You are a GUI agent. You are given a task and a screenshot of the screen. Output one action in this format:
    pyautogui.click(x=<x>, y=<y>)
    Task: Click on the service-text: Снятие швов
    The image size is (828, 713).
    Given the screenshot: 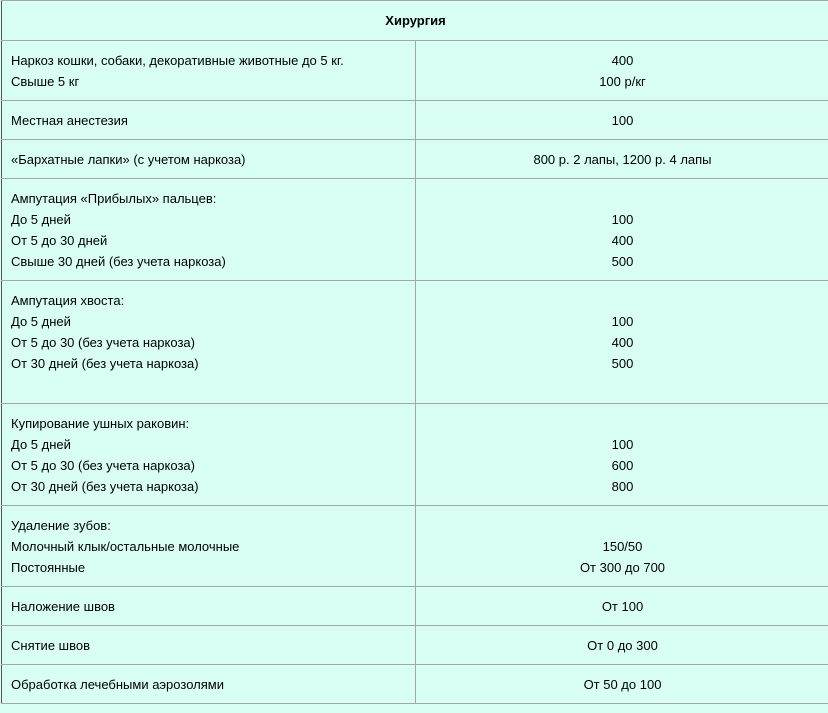 What is the action you would take?
    pyautogui.click(x=50, y=645)
    